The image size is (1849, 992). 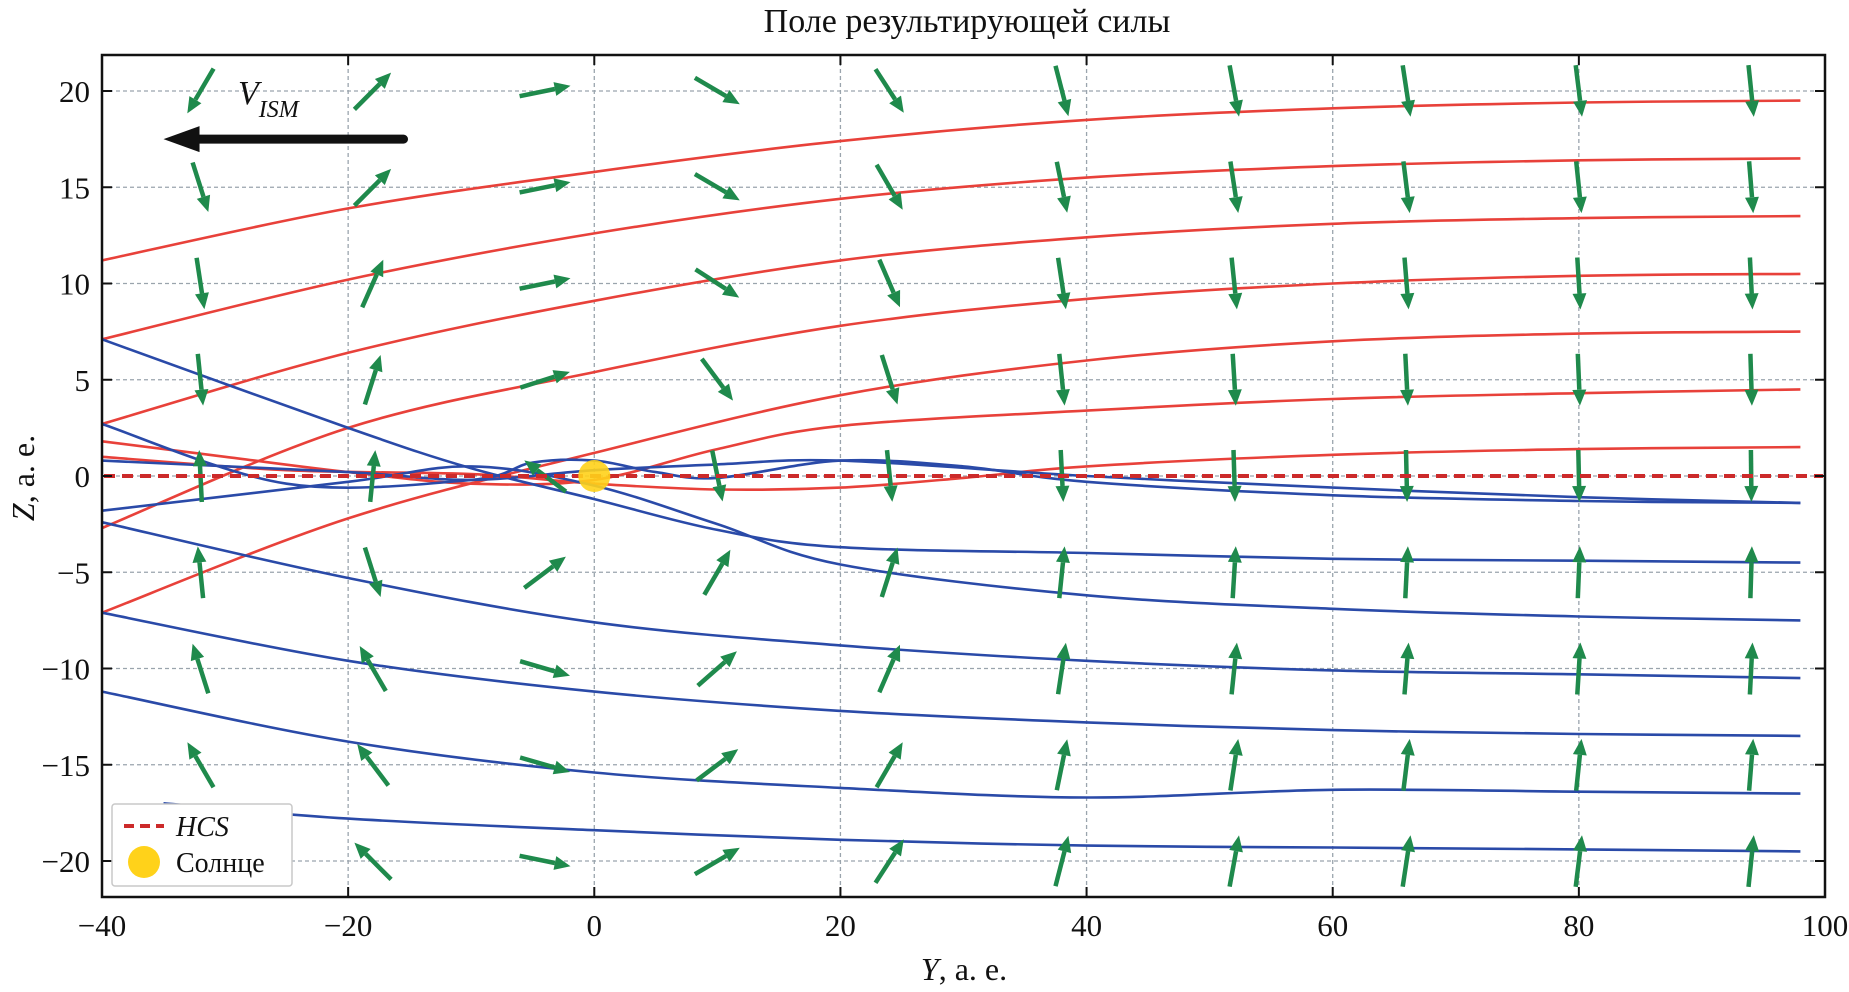 What do you see at coordinates (73, 572) in the screenshot?
I see `y-tick-label: −5` at bounding box center [73, 572].